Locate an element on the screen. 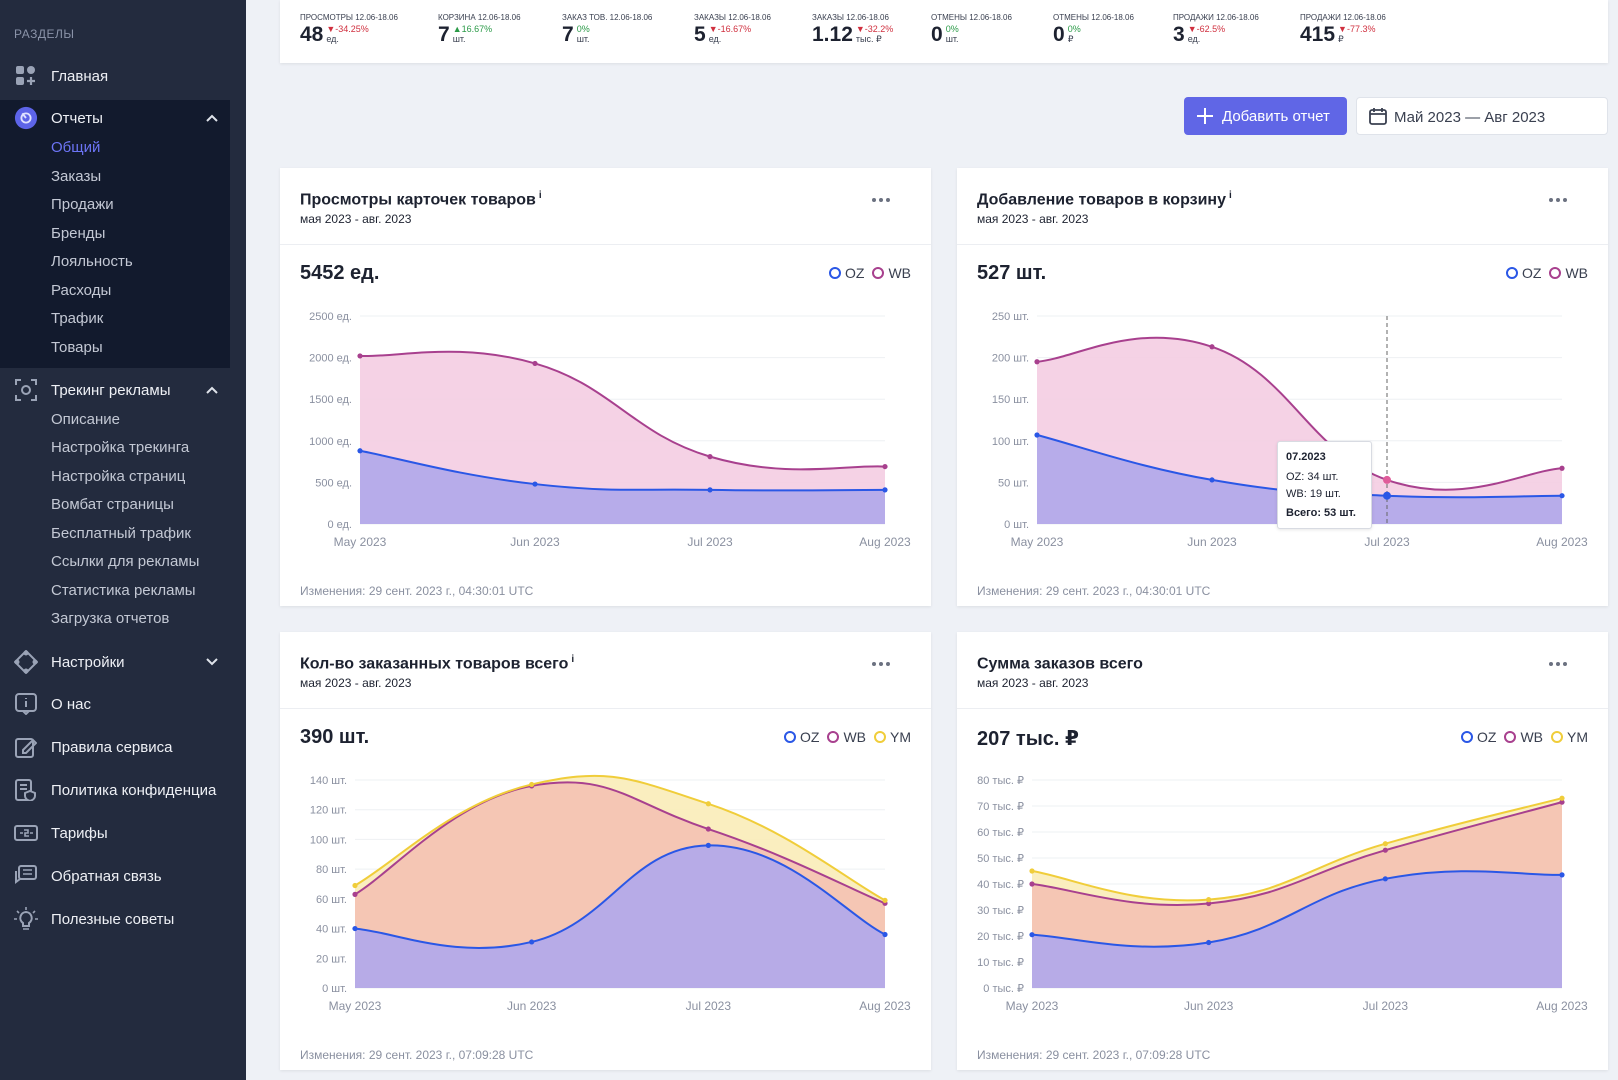 This screenshot has width=1618, height=1080. date-range-picker: Май 2023 — Авг 2023 is located at coordinates (1482, 116).